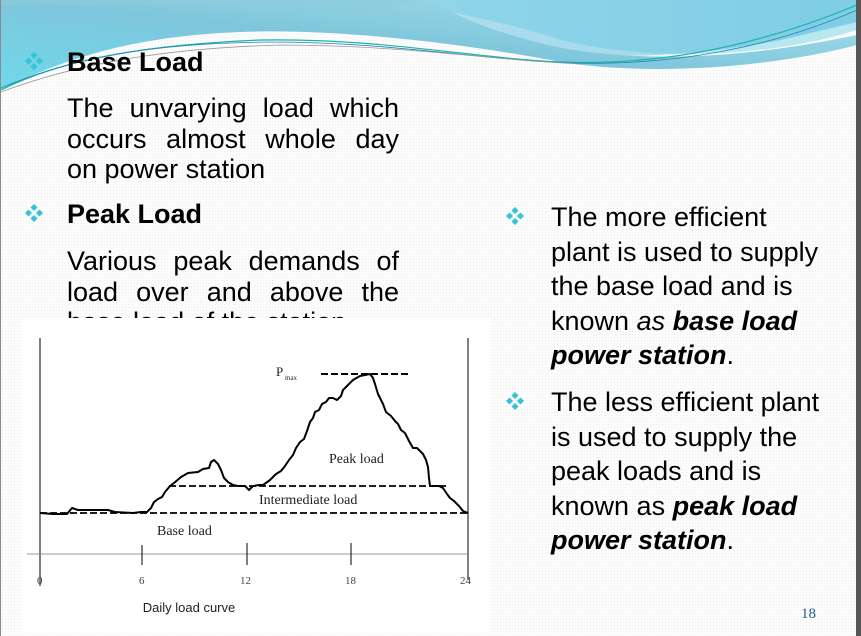 The width and height of the screenshot is (861, 636). What do you see at coordinates (808, 614) in the screenshot?
I see `page-number: 18` at bounding box center [808, 614].